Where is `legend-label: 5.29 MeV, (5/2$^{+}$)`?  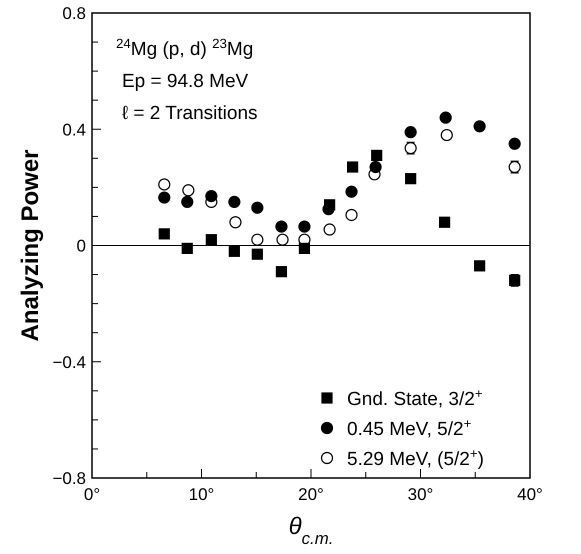
legend-label: 5.29 MeV, (5/2$^{+}$) is located at coordinates (415, 458).